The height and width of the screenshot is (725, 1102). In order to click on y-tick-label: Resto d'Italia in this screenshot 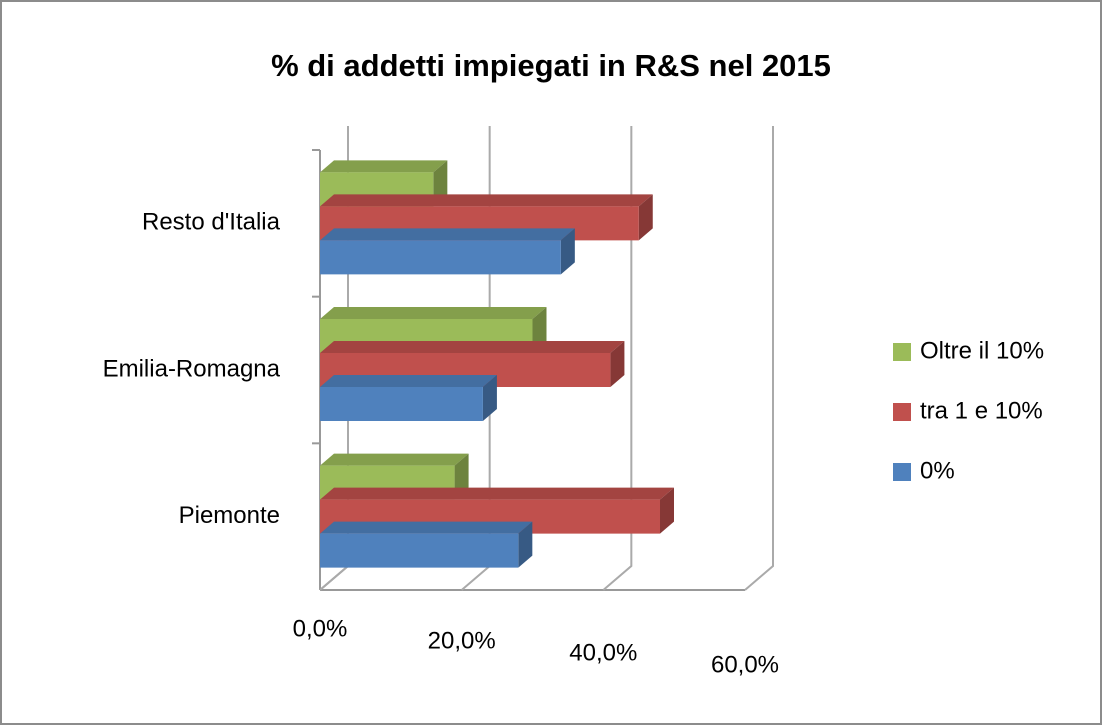, I will do `click(211, 222)`.